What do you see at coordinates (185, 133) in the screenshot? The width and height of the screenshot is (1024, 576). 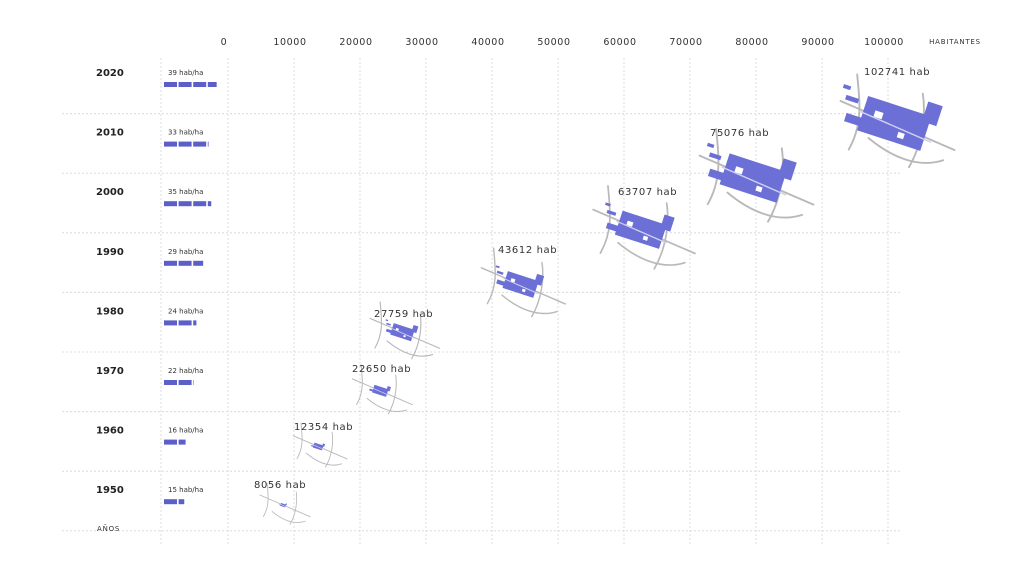 I see `density-label: 33 hab/ha` at bounding box center [185, 133].